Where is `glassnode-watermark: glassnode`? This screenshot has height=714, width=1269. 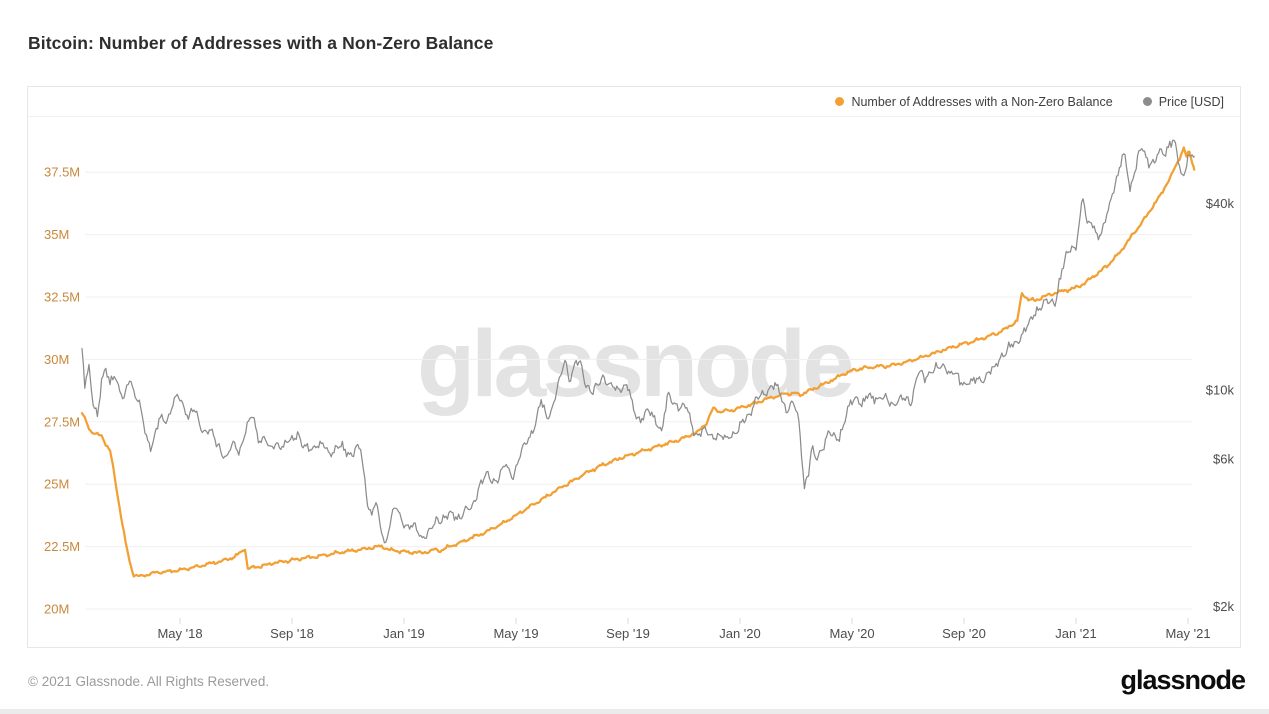
glassnode-watermark: glassnode is located at coordinates (636, 364).